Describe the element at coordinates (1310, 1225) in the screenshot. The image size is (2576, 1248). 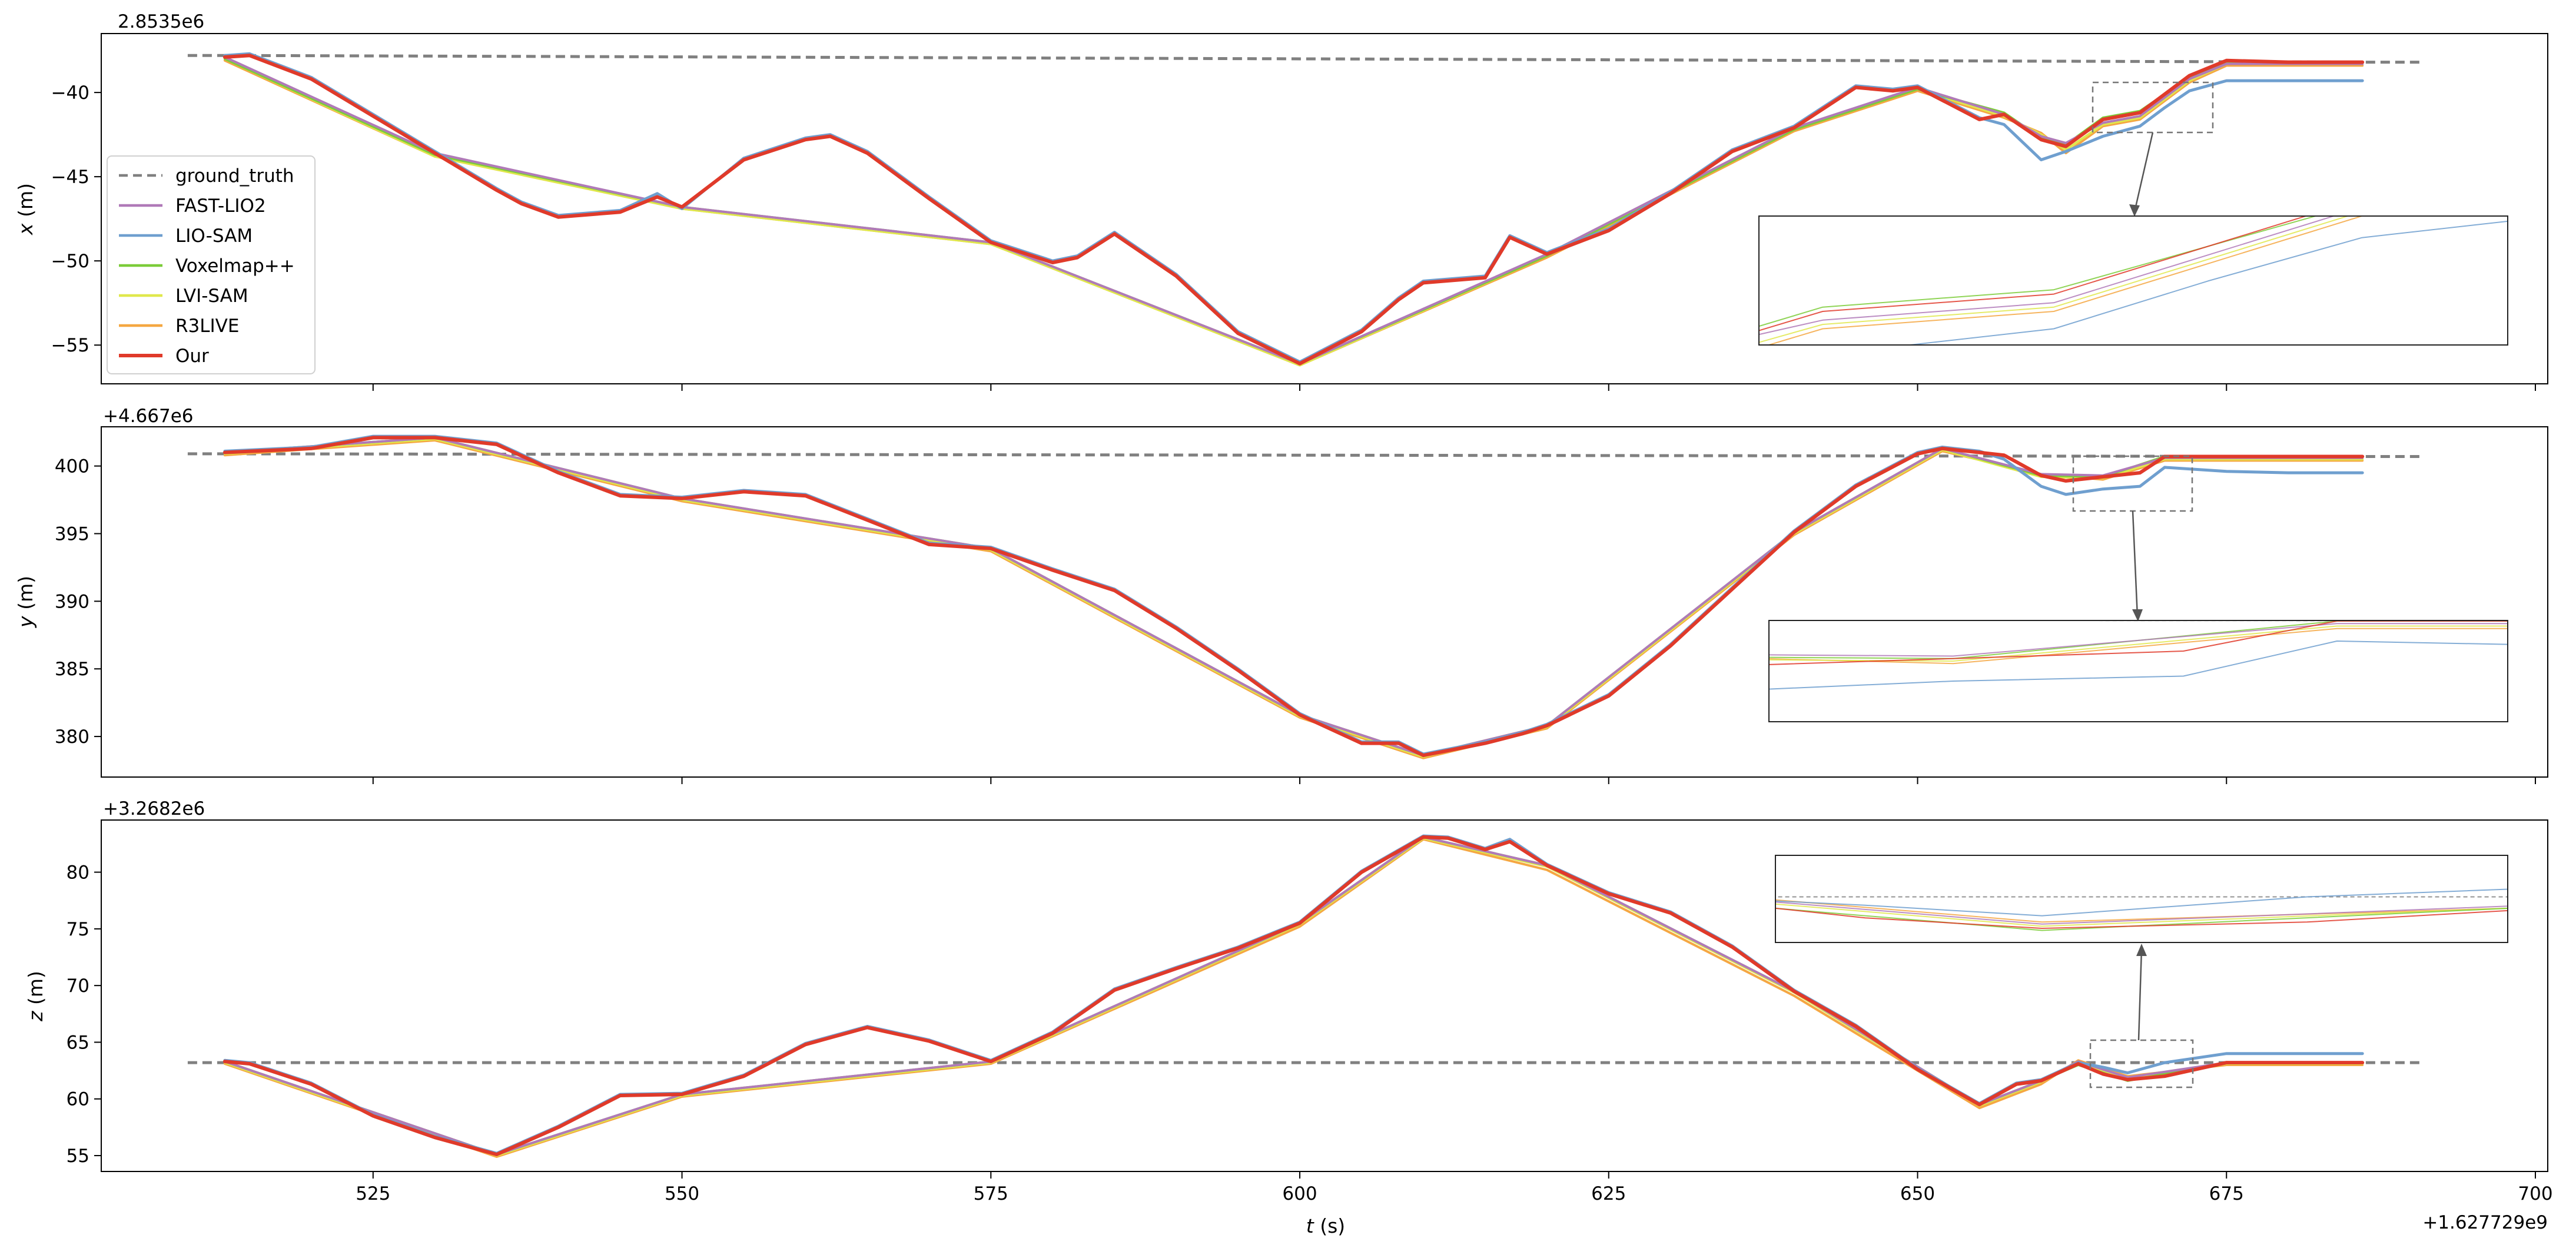
I see `panel-z-xlabel-var: t` at that location.